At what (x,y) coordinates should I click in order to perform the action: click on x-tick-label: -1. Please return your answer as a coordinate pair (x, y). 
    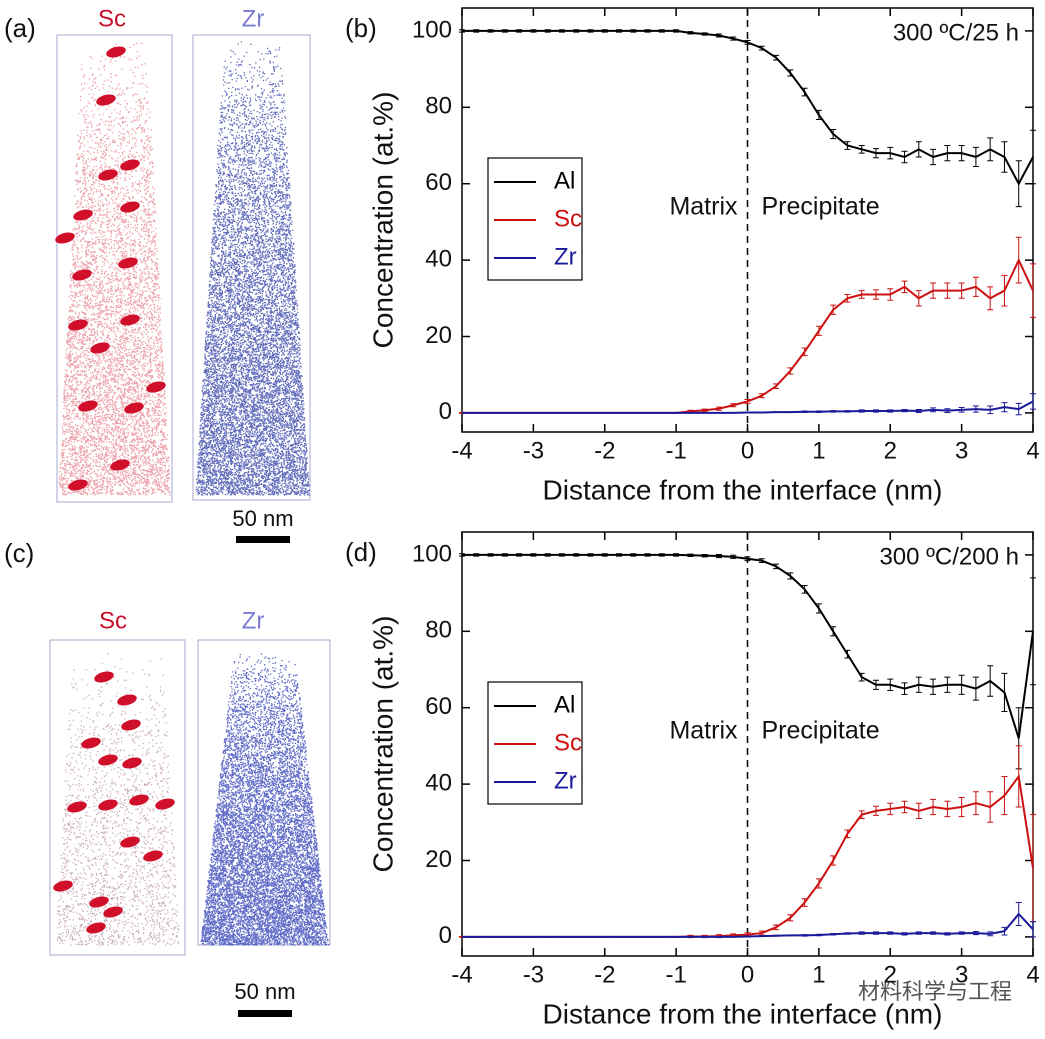
    Looking at the image, I should click on (675, 450).